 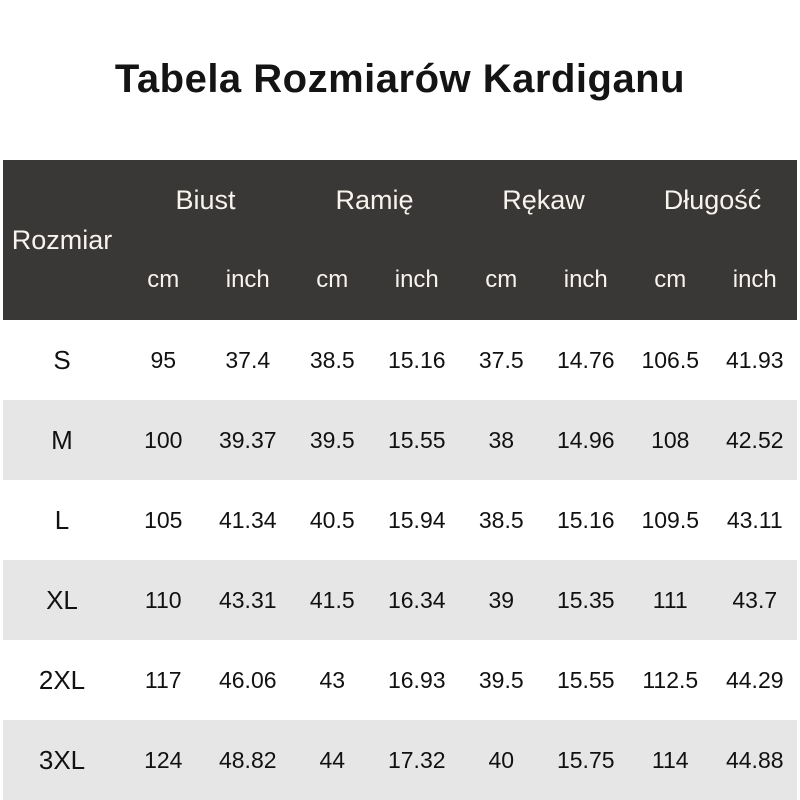 I want to click on unit-header-dlugosc-cm: cm, so click(x=670, y=280).